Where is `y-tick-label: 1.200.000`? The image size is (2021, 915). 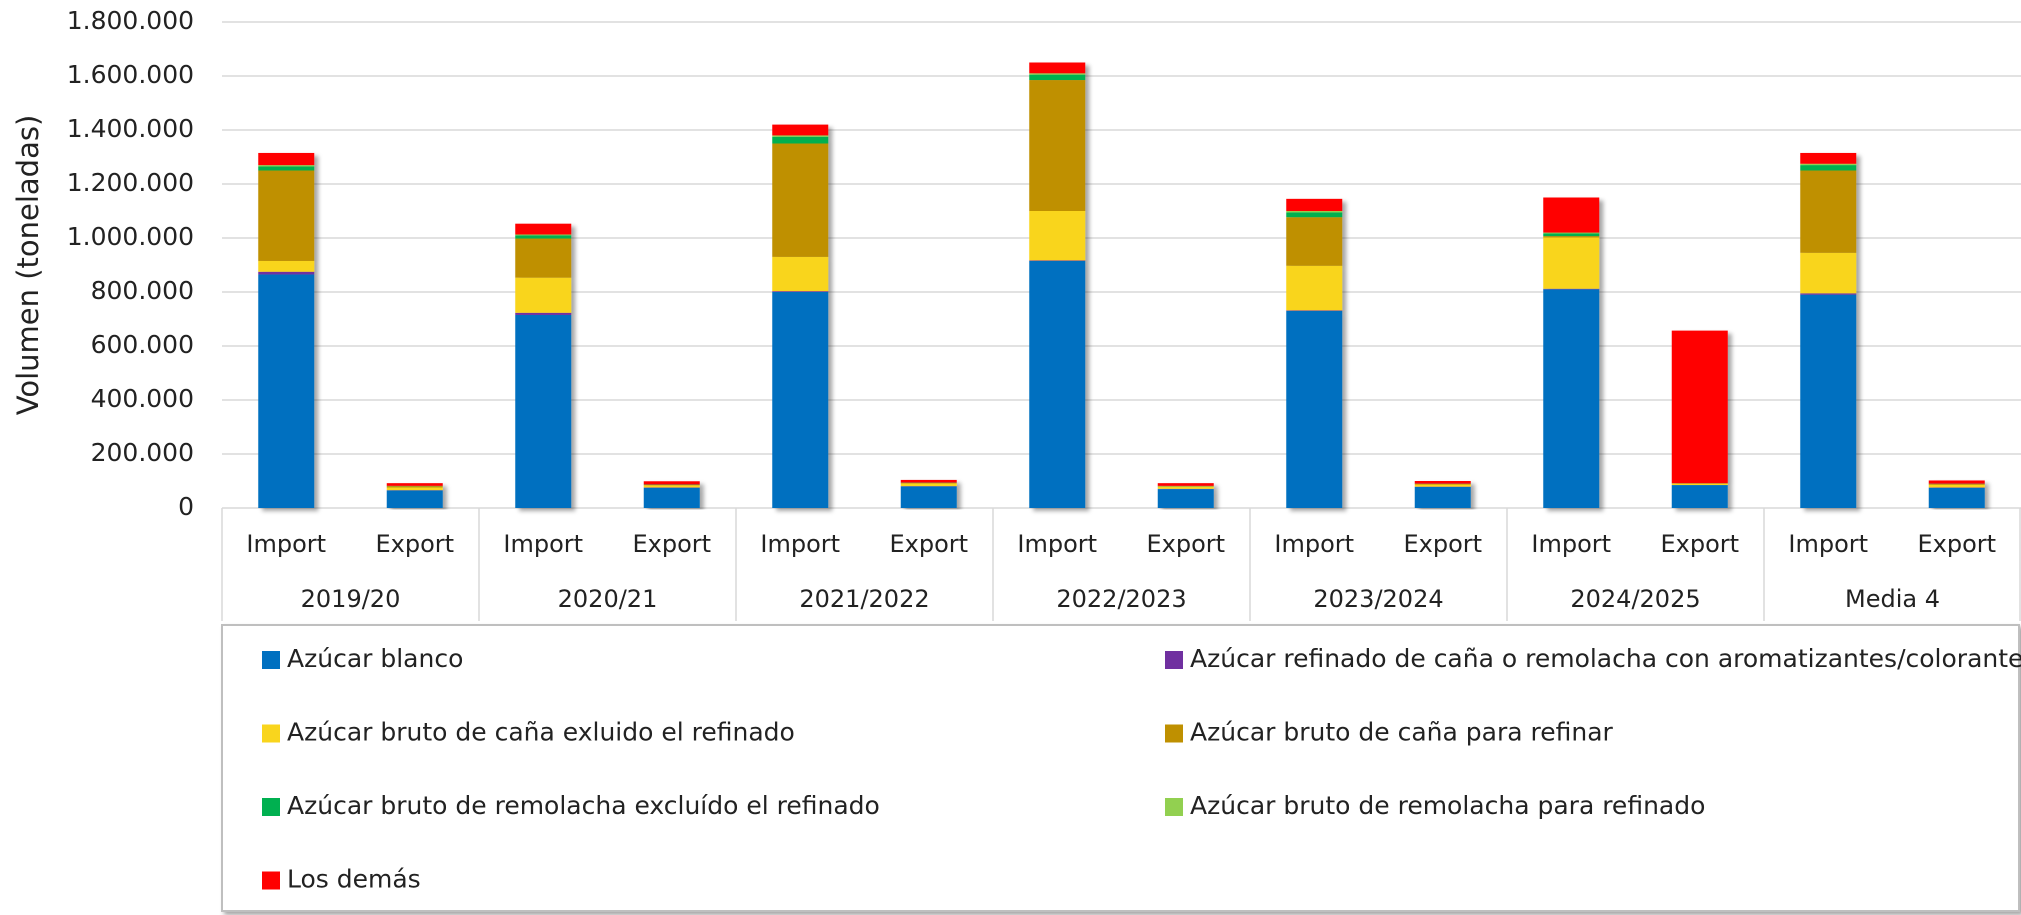
y-tick-label: 1.200.000 is located at coordinates (130, 182).